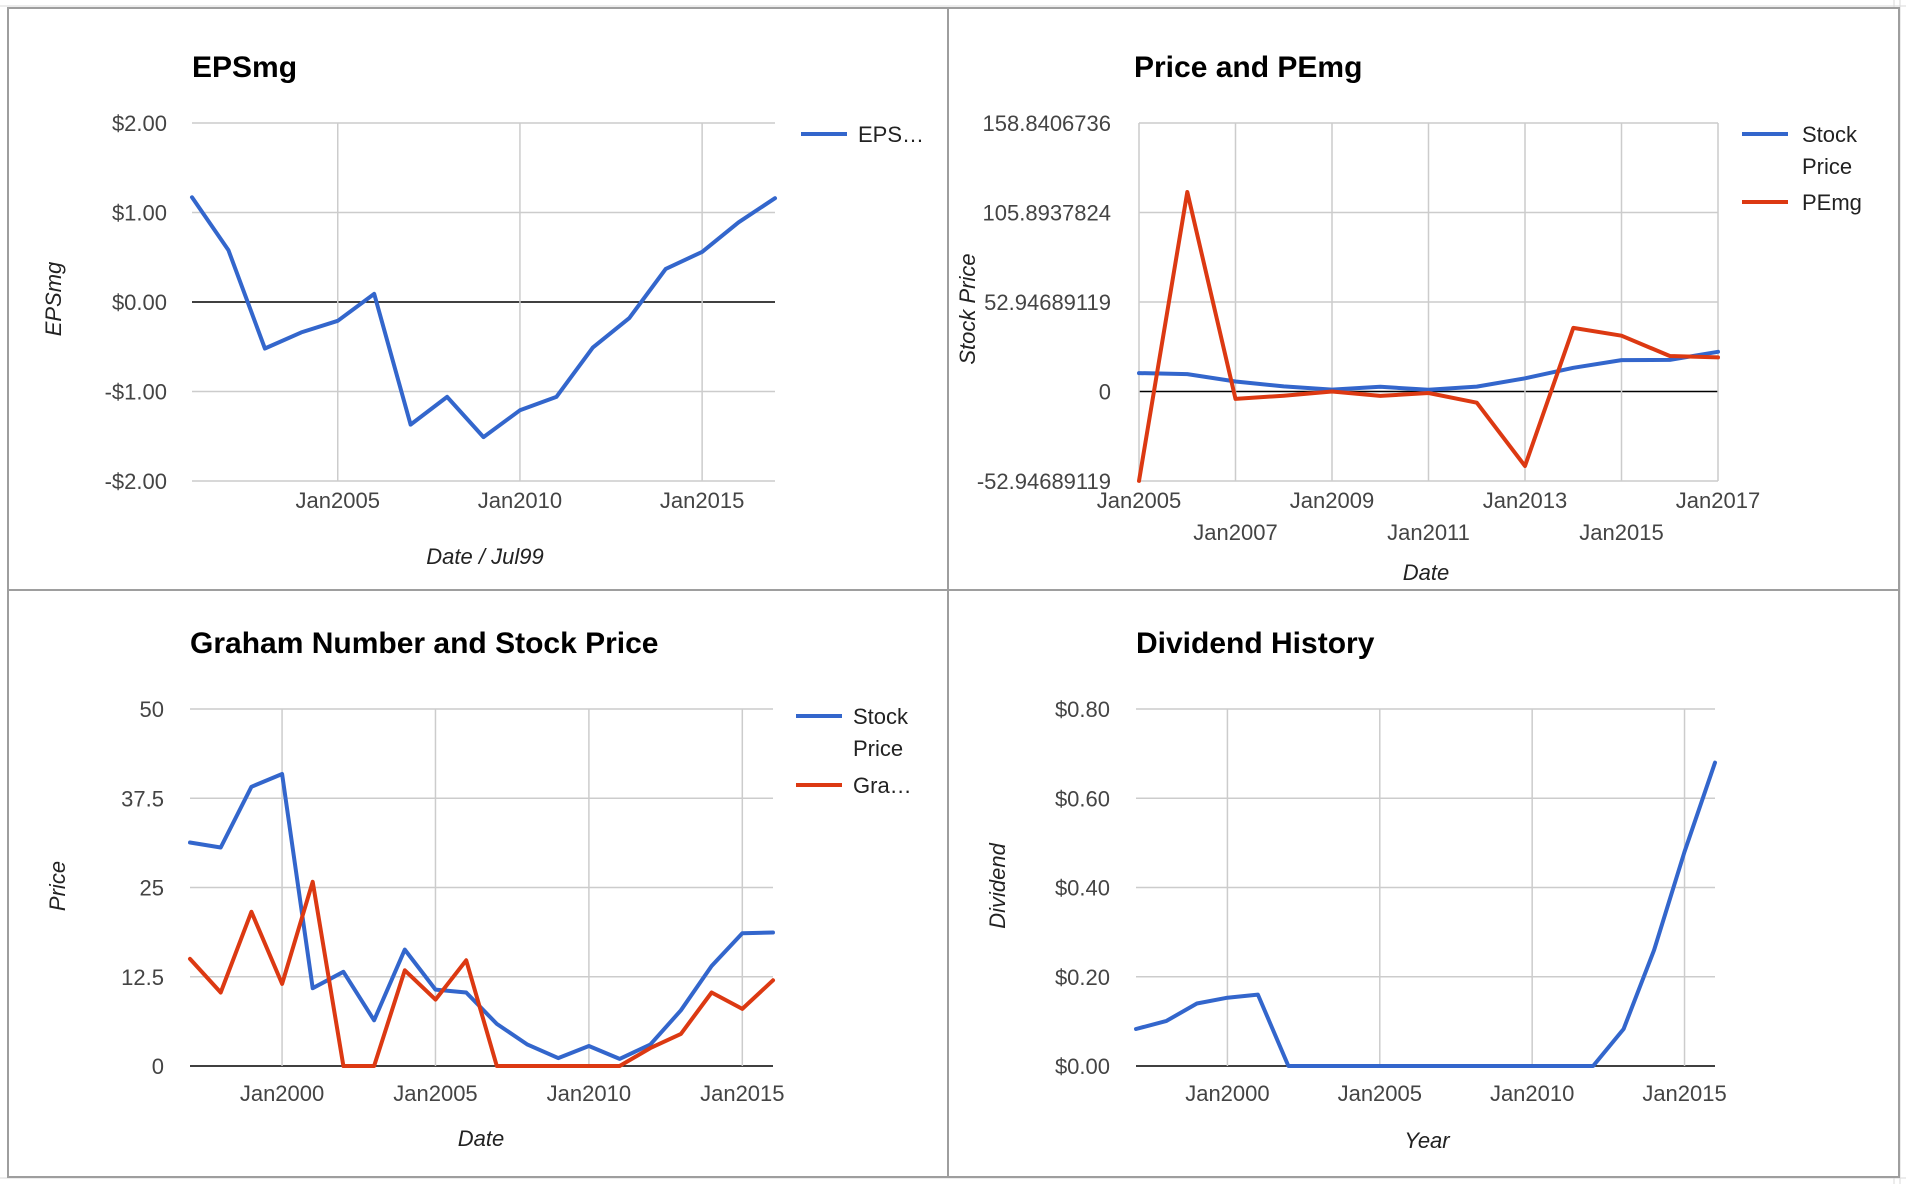 This screenshot has width=1906, height=1184. I want to click on y-tick-label: -$2.00, so click(136, 481).